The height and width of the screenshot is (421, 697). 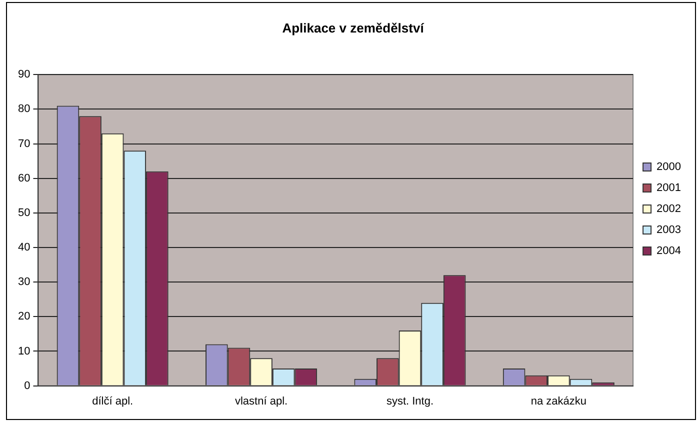 I want to click on y-tick-label: 20, so click(x=24, y=316).